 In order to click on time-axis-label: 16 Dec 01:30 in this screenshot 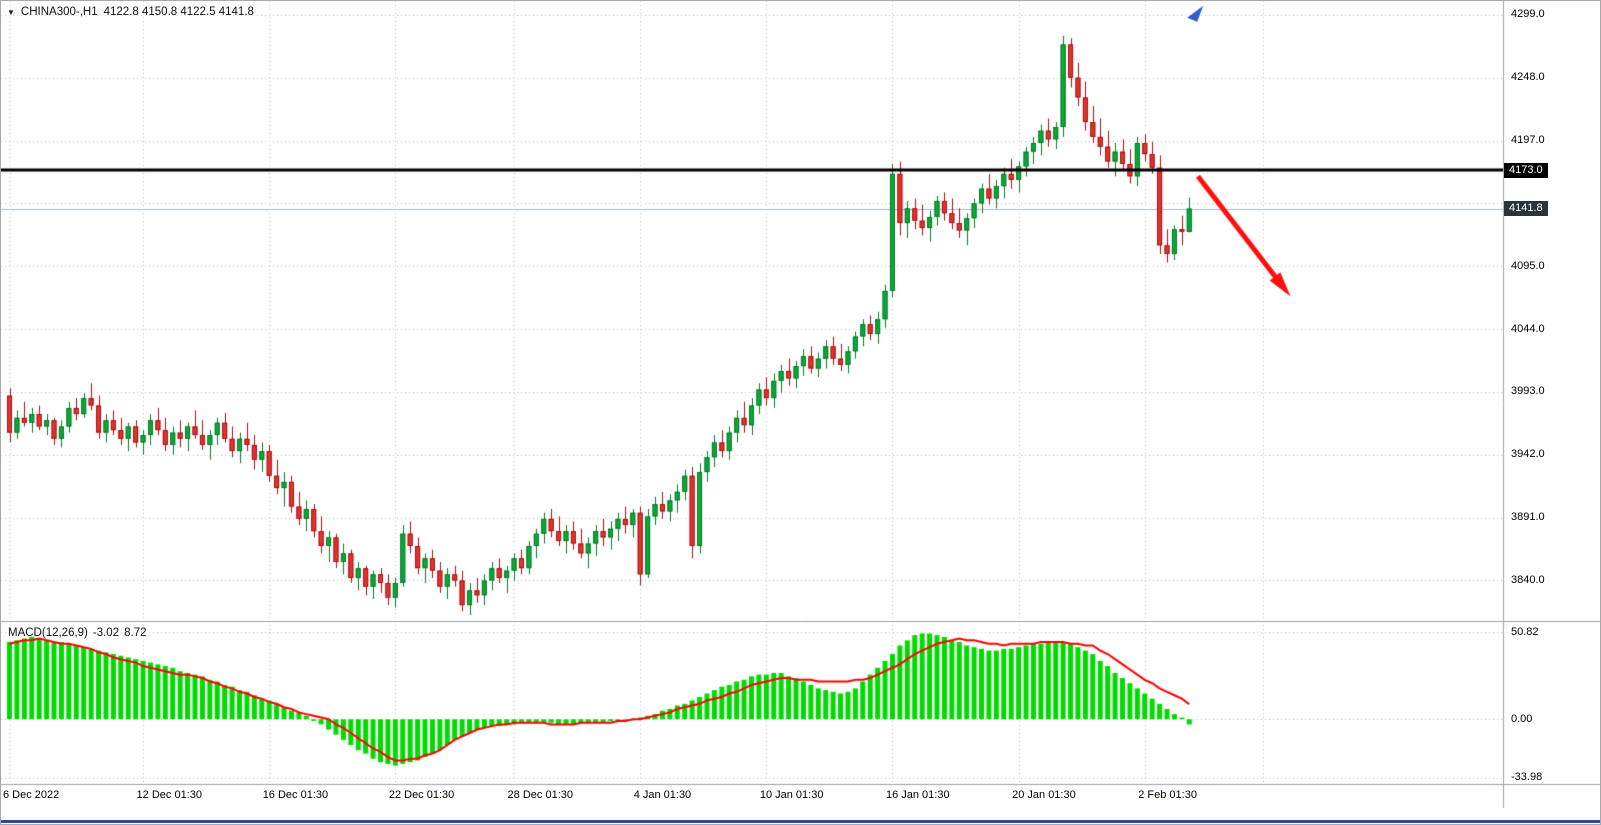, I will do `click(295, 795)`.